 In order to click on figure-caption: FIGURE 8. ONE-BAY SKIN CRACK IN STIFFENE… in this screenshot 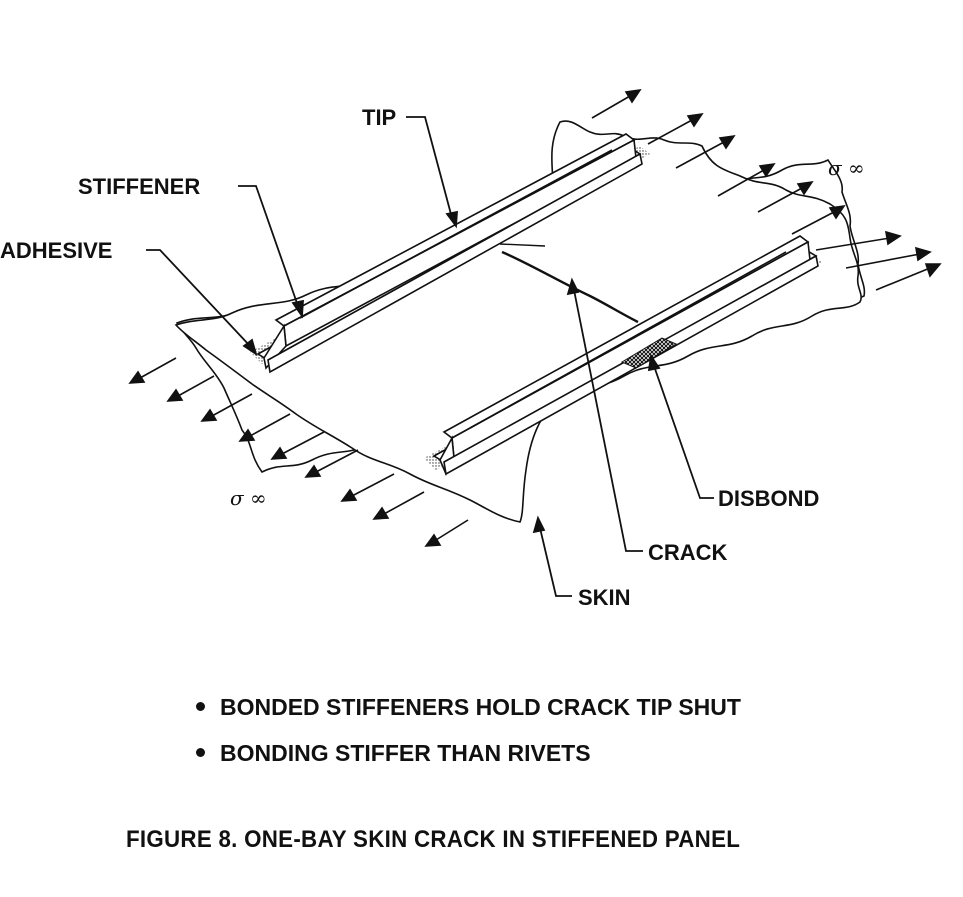, I will do `click(433, 839)`.